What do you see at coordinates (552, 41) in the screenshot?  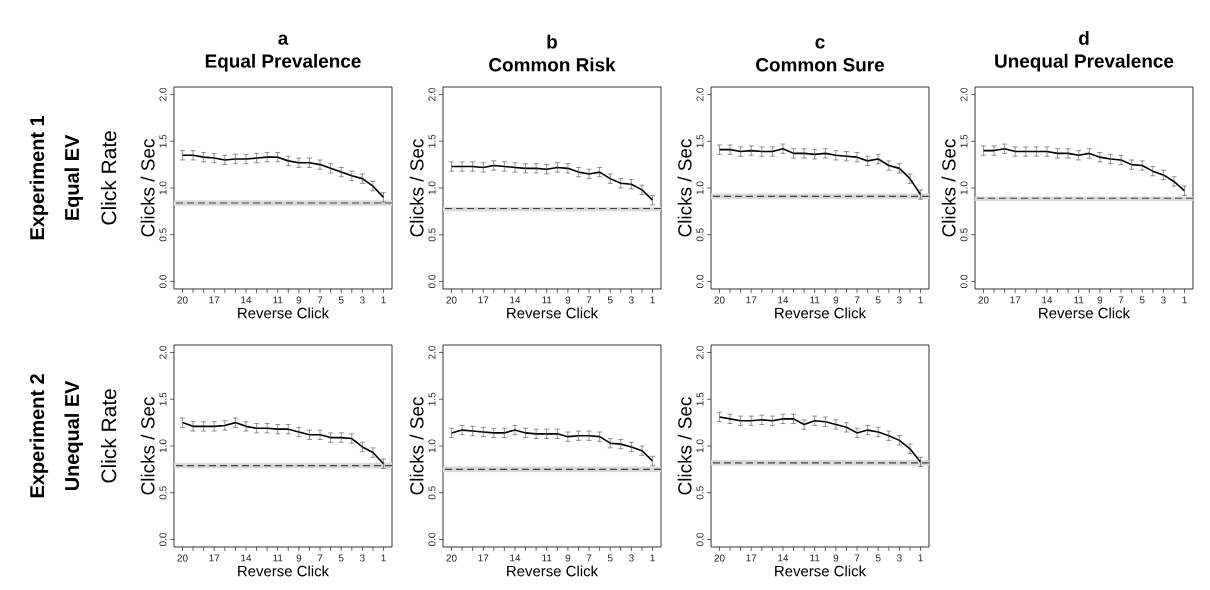 I see `chart-title: b` at bounding box center [552, 41].